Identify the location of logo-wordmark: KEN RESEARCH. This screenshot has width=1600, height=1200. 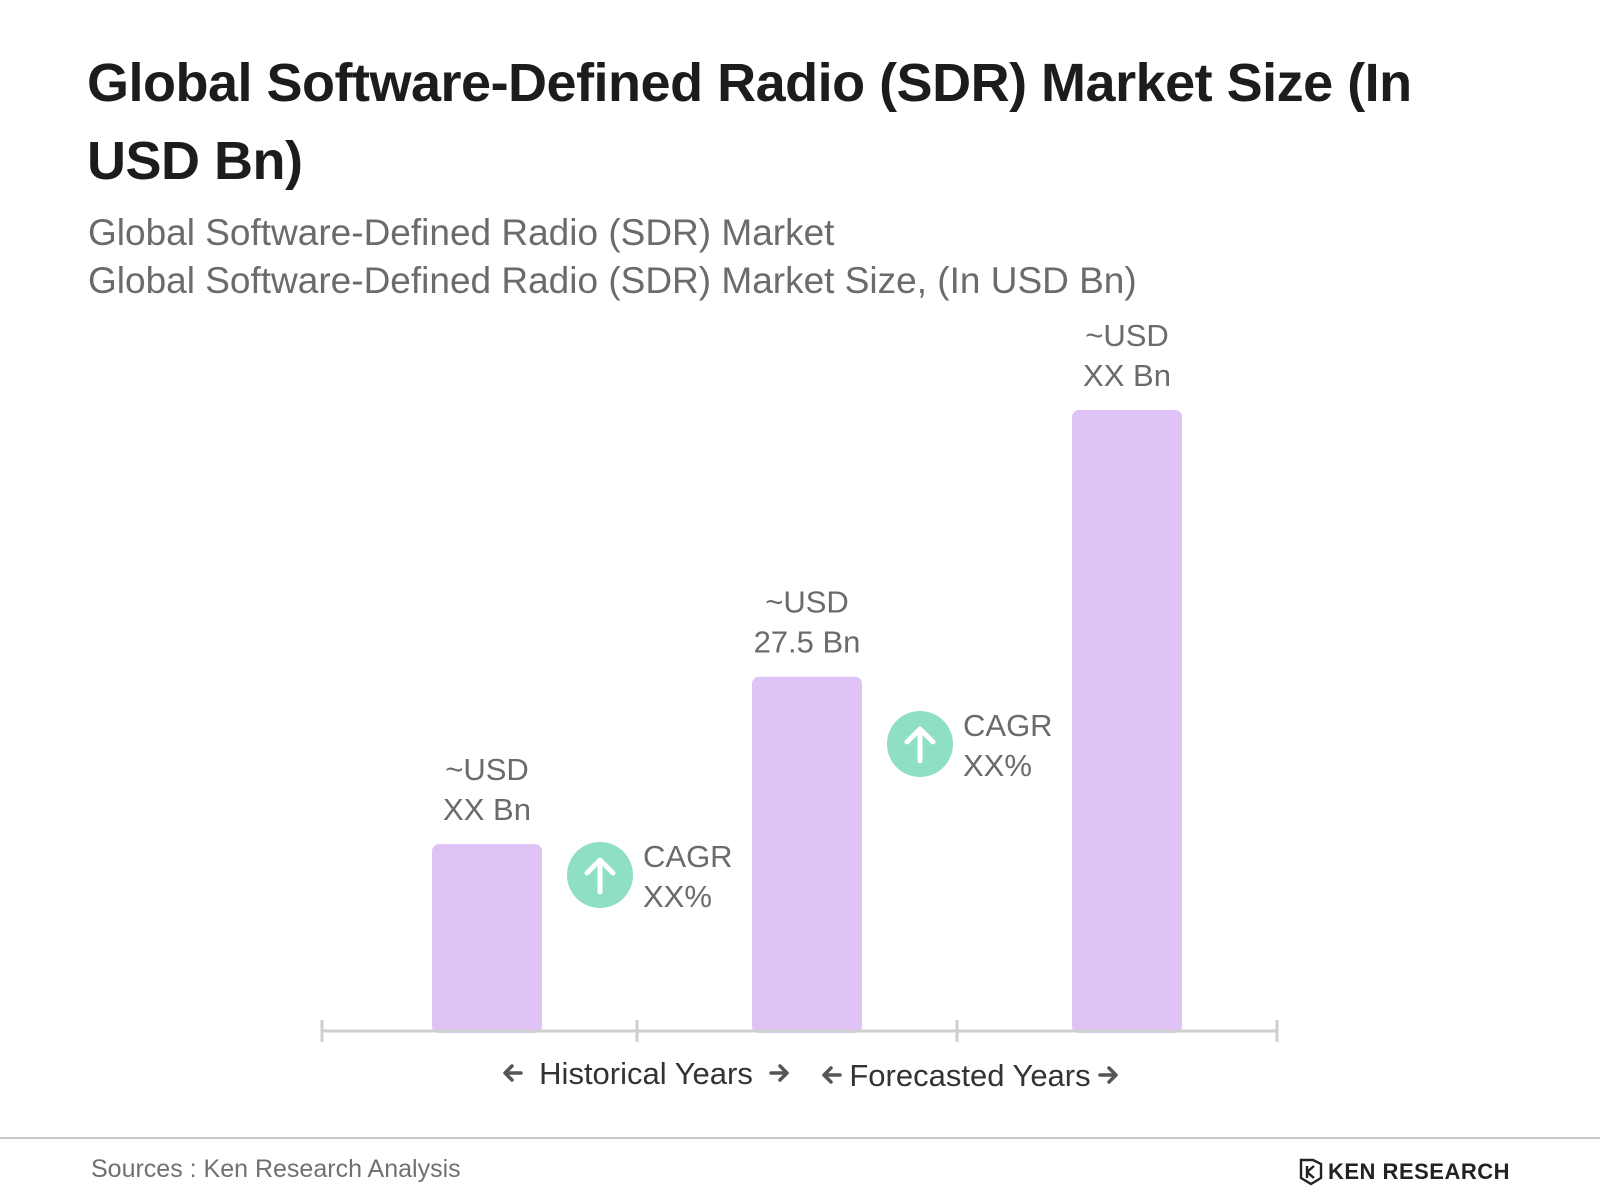
(1419, 1171).